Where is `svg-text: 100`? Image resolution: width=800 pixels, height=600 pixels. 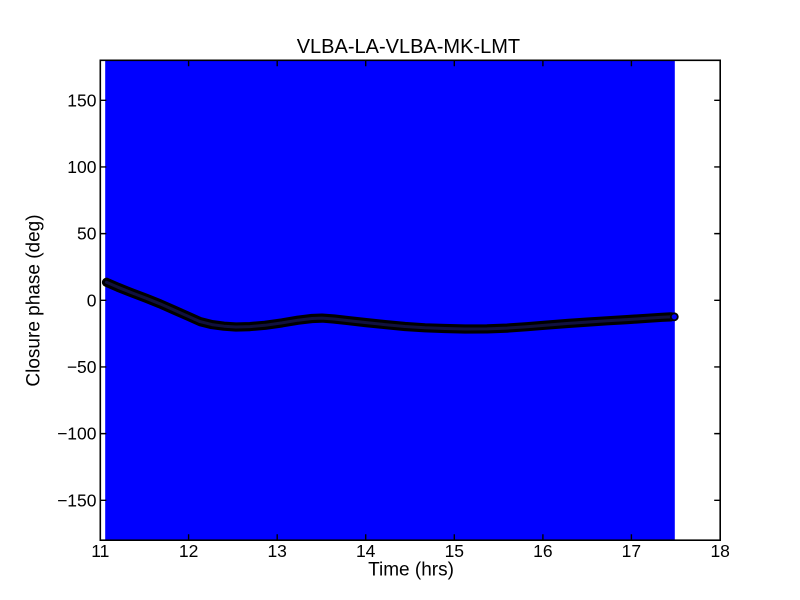 svg-text: 100 is located at coordinates (81, 167).